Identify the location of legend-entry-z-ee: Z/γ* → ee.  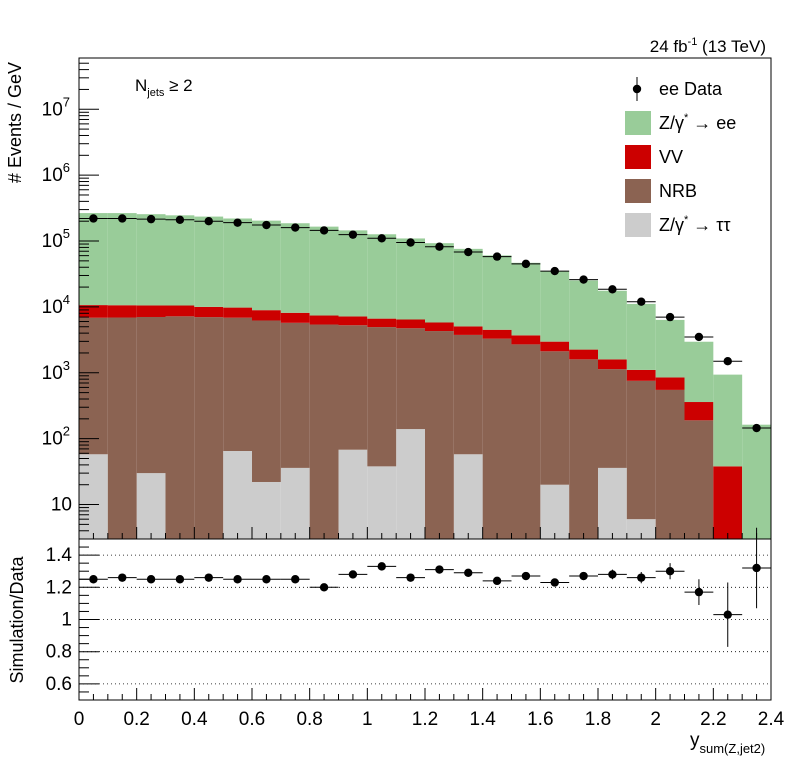
(680, 123).